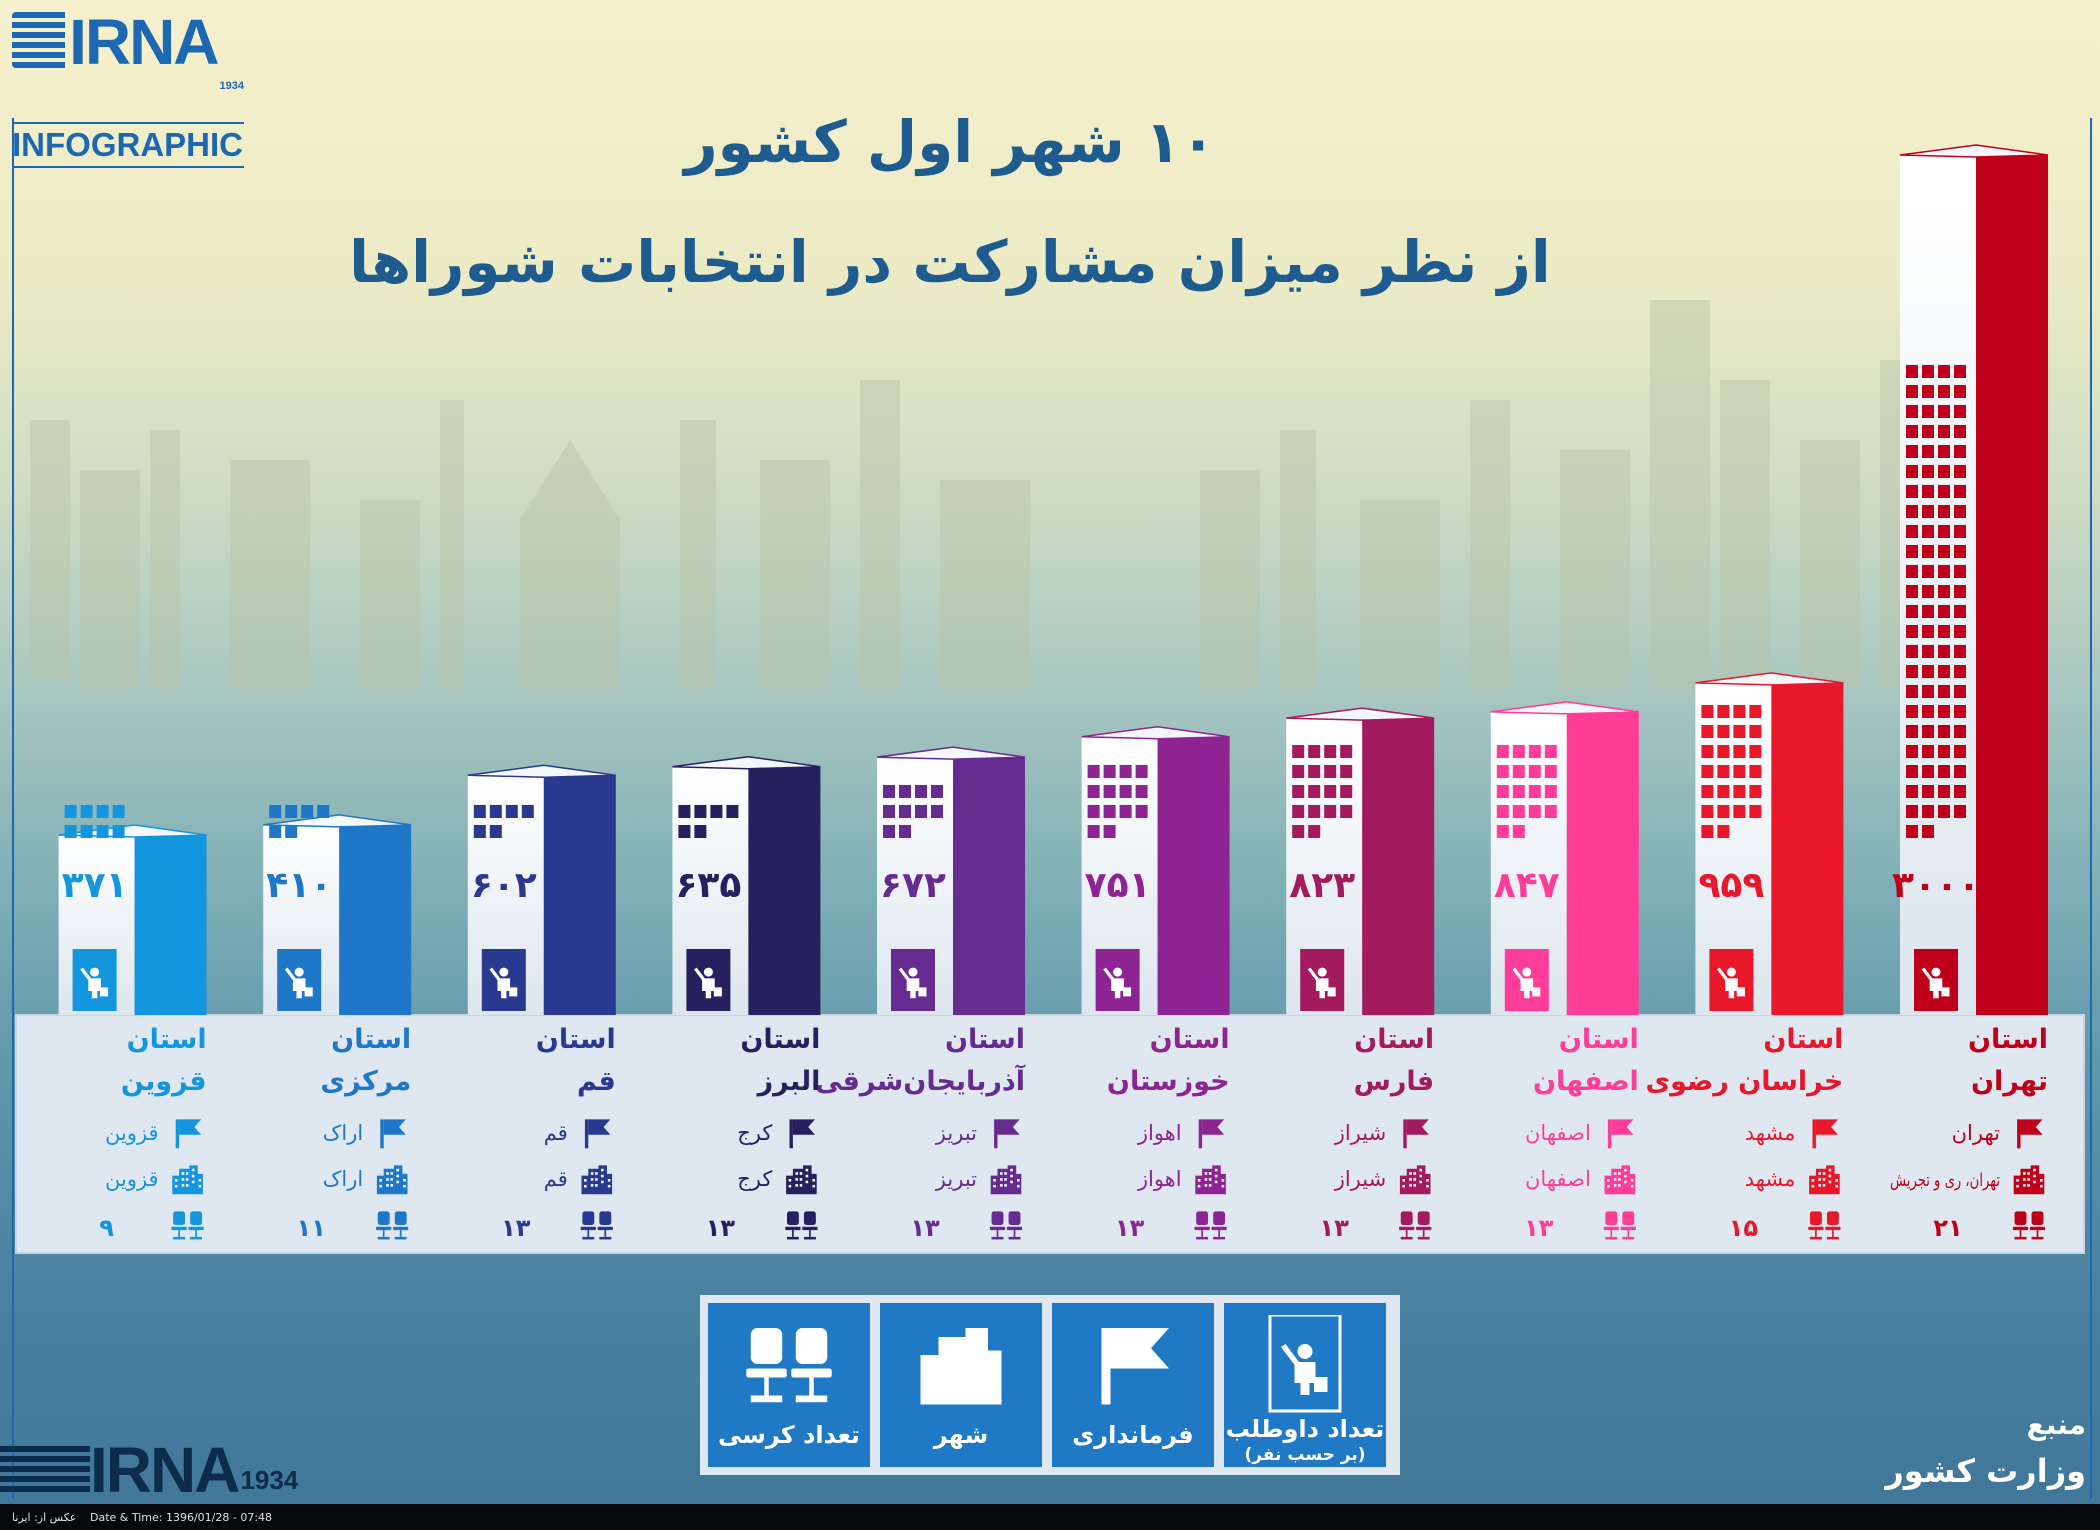 This screenshot has height=1530, width=2100. What do you see at coordinates (269, 1480) in the screenshot?
I see `logo-bottom-year: 1934` at bounding box center [269, 1480].